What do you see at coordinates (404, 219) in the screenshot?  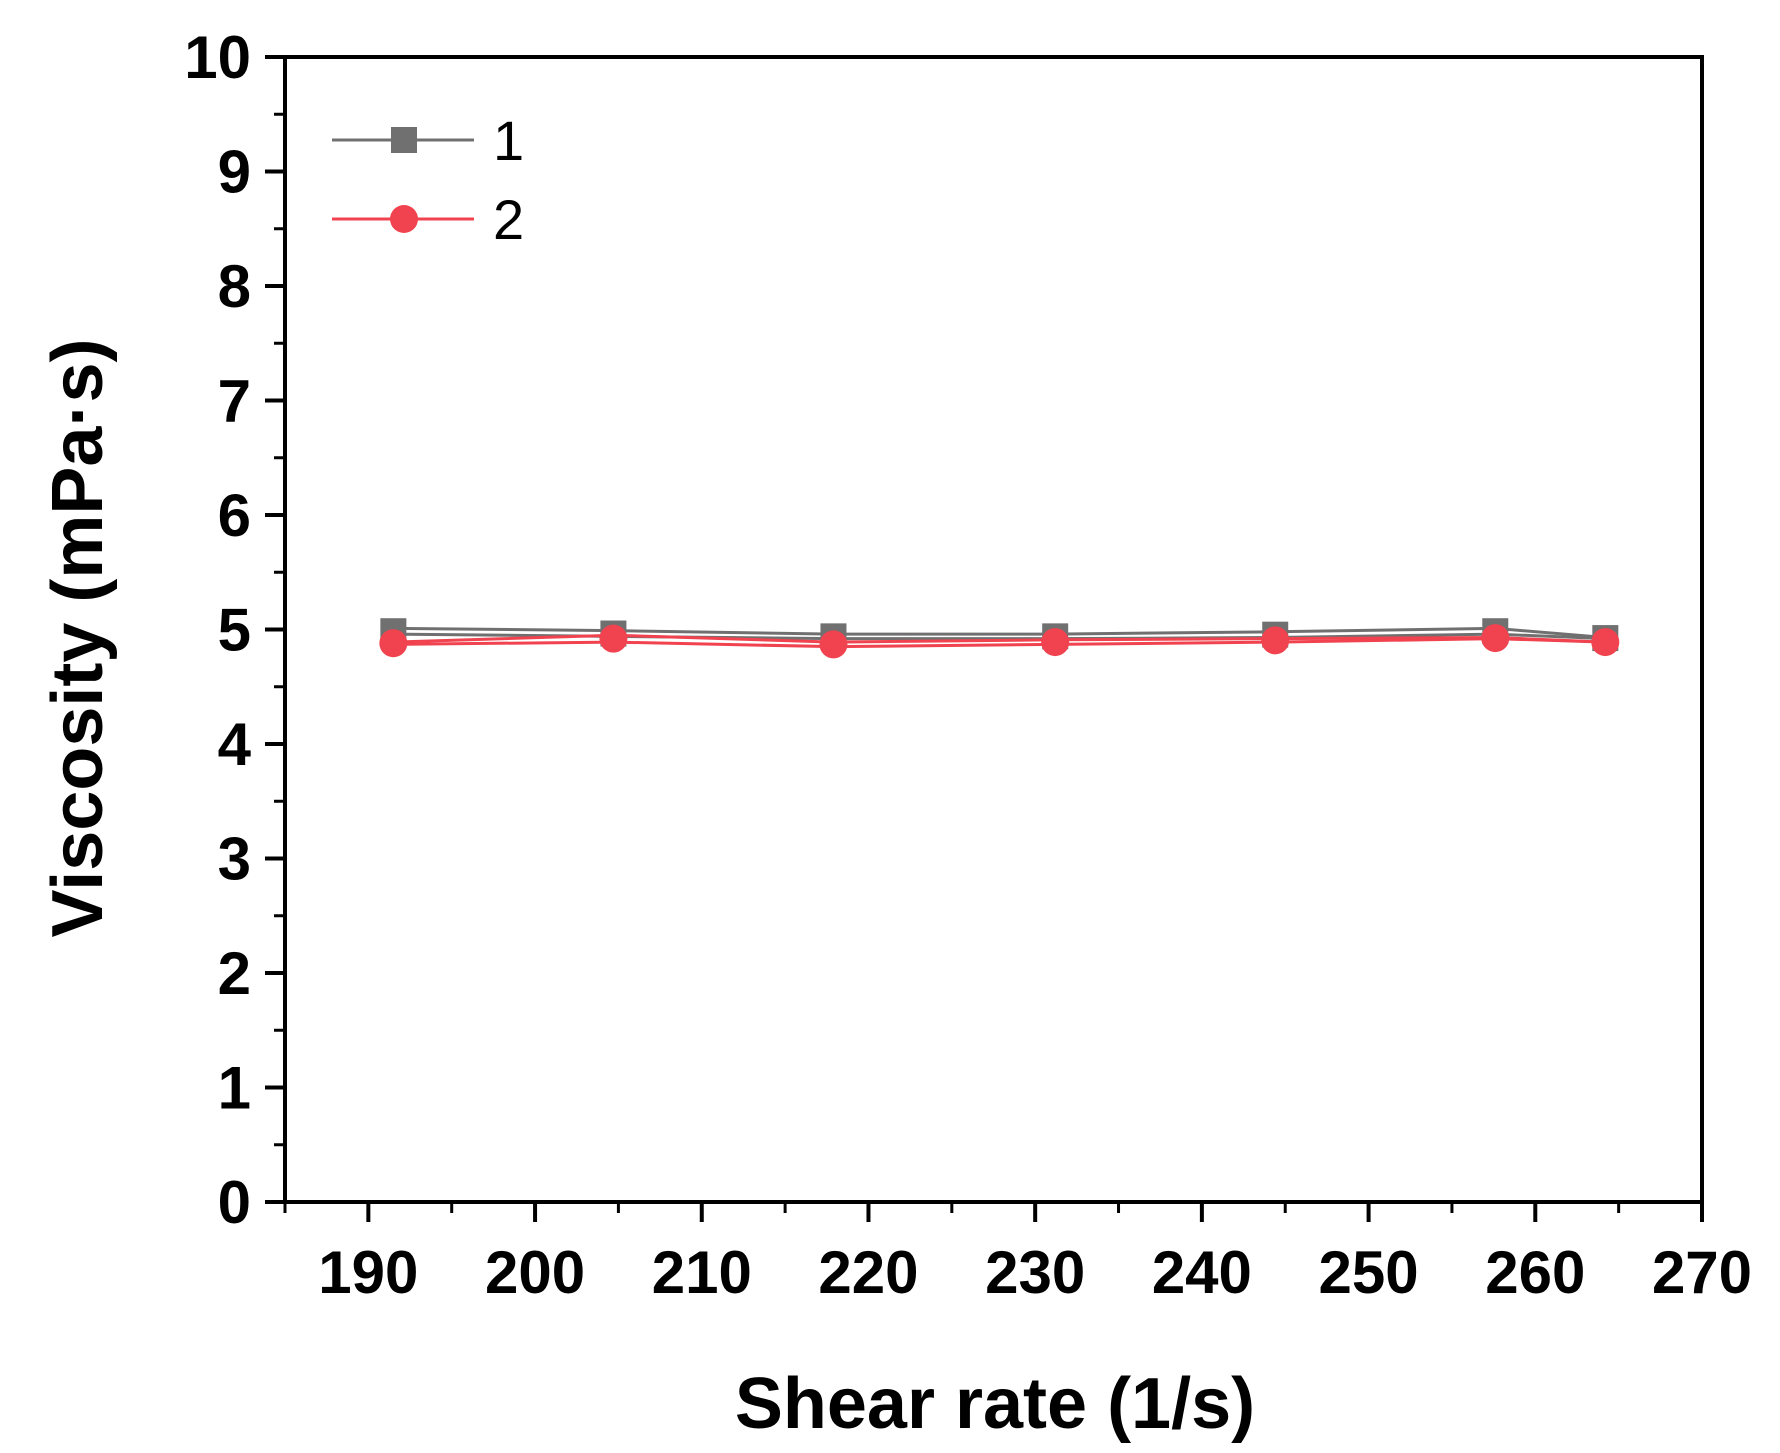 I see `legend-marker-circle` at bounding box center [404, 219].